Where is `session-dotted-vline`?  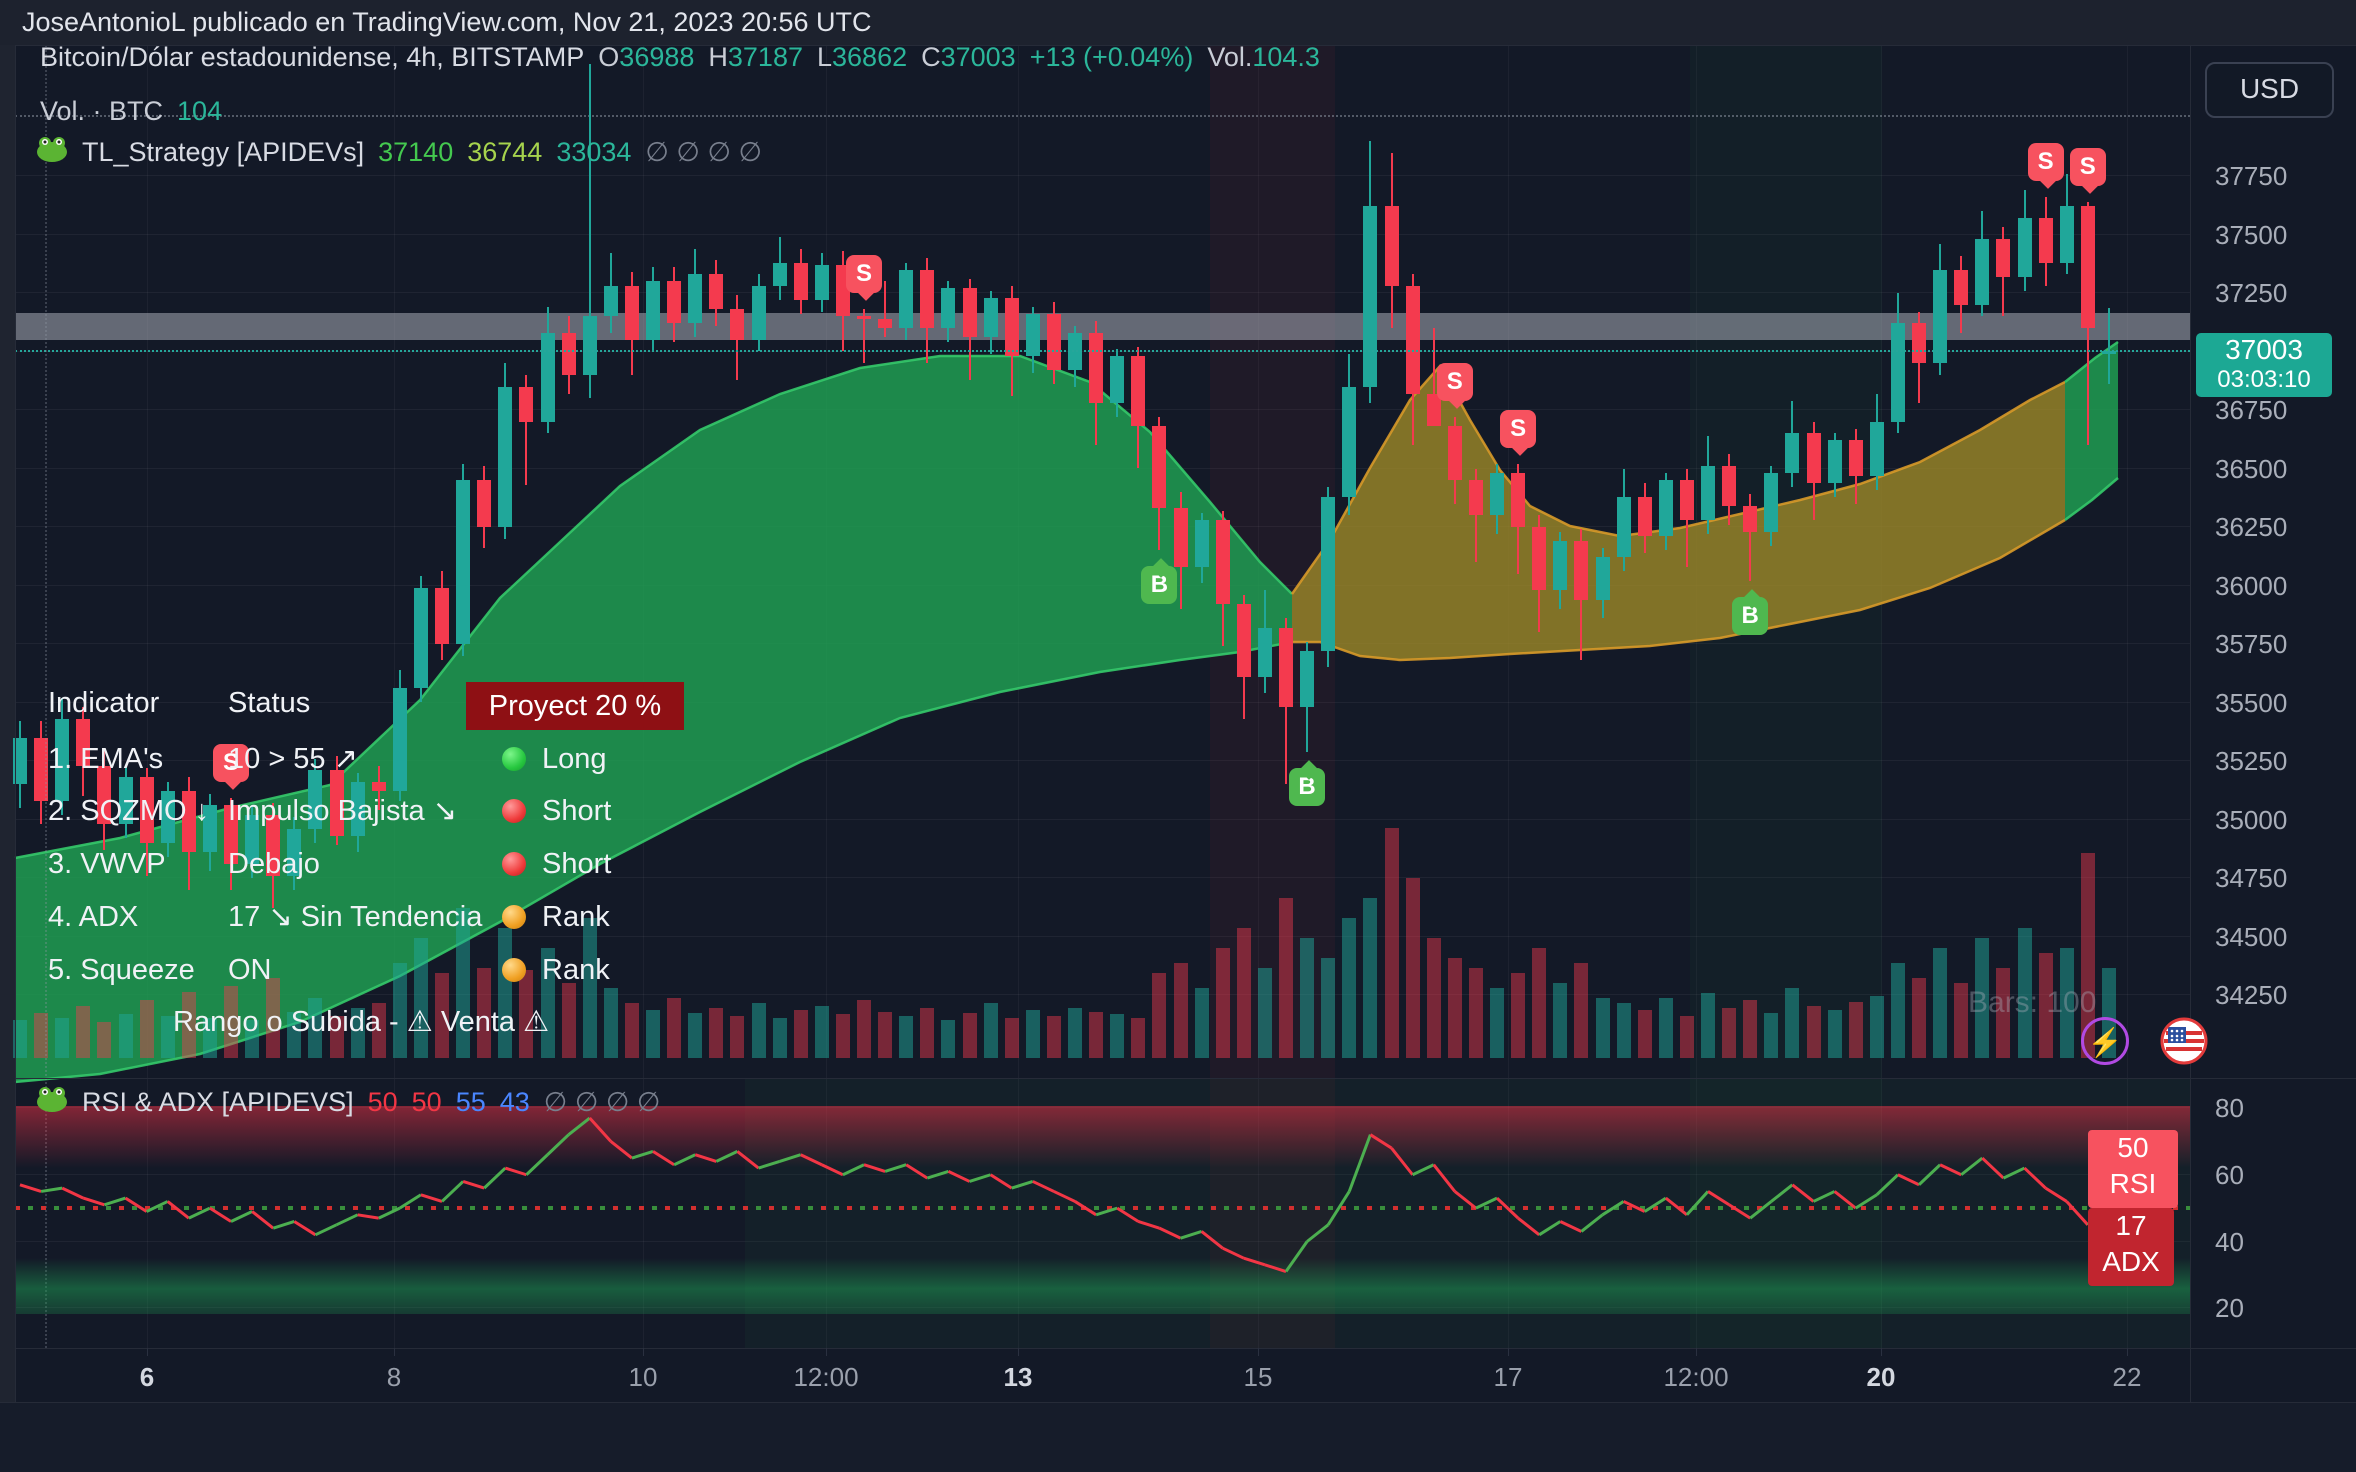 session-dotted-vline is located at coordinates (46, 696).